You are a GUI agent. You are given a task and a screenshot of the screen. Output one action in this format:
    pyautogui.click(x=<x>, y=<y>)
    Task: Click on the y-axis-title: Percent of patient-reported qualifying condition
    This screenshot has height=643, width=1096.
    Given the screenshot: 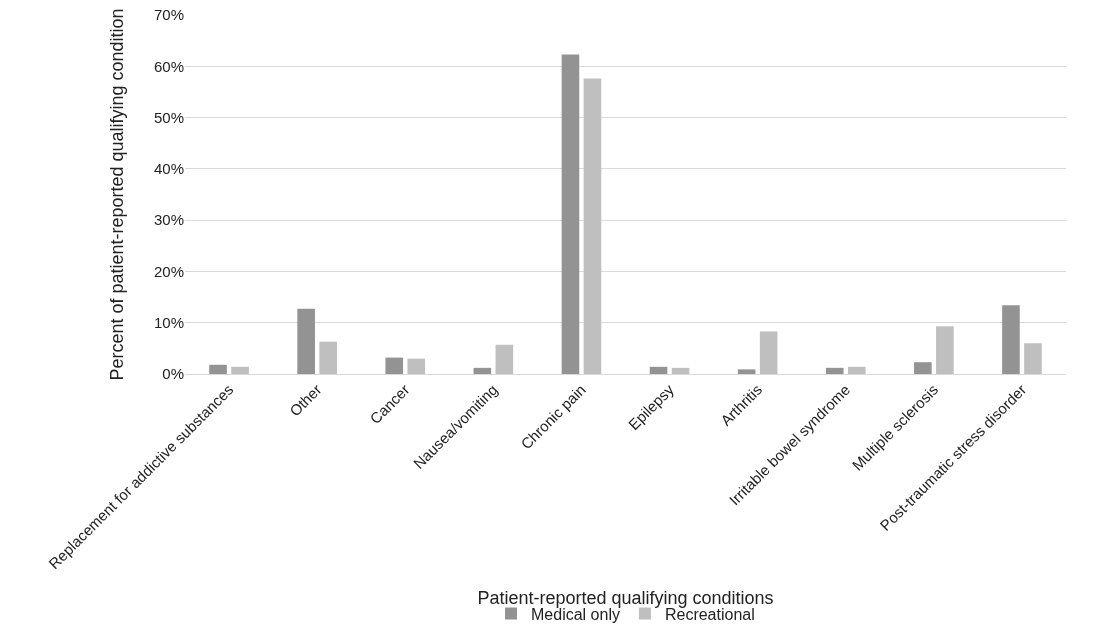 What is the action you would take?
    pyautogui.click(x=117, y=194)
    